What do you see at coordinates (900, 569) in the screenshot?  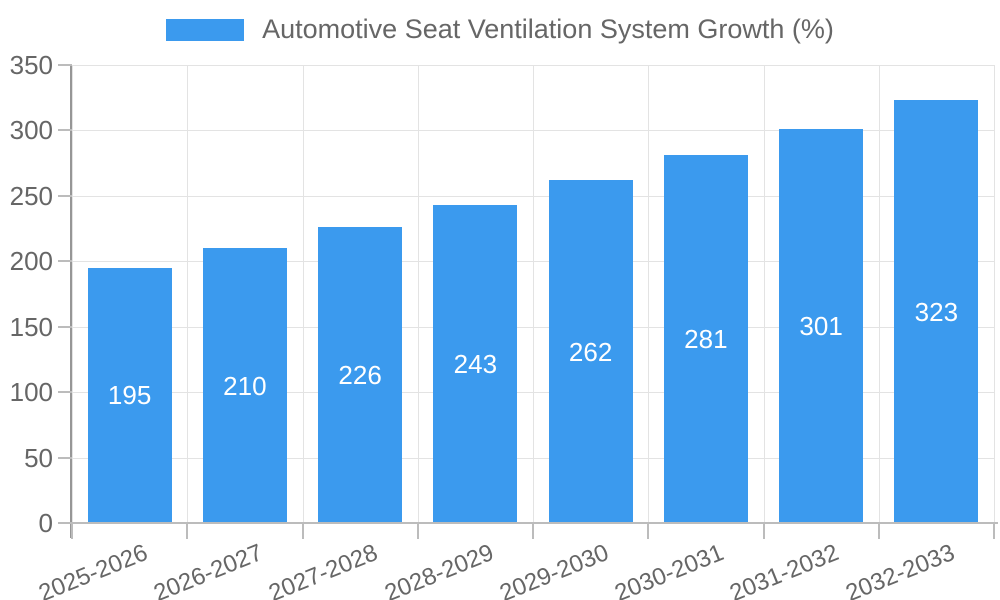 I see `x-tick-label: 2032-2033` at bounding box center [900, 569].